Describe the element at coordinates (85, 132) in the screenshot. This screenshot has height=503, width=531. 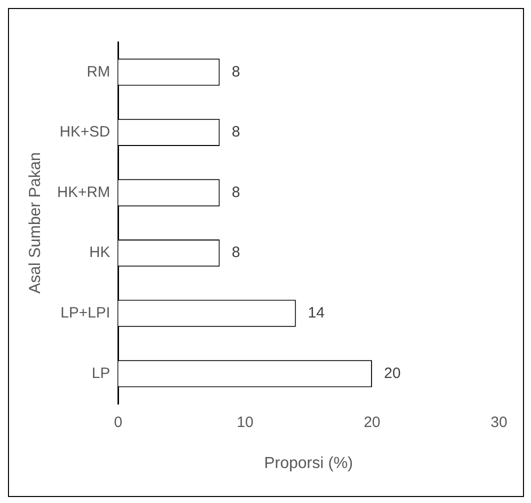
I see `y-tick-label: HK+SD` at that location.